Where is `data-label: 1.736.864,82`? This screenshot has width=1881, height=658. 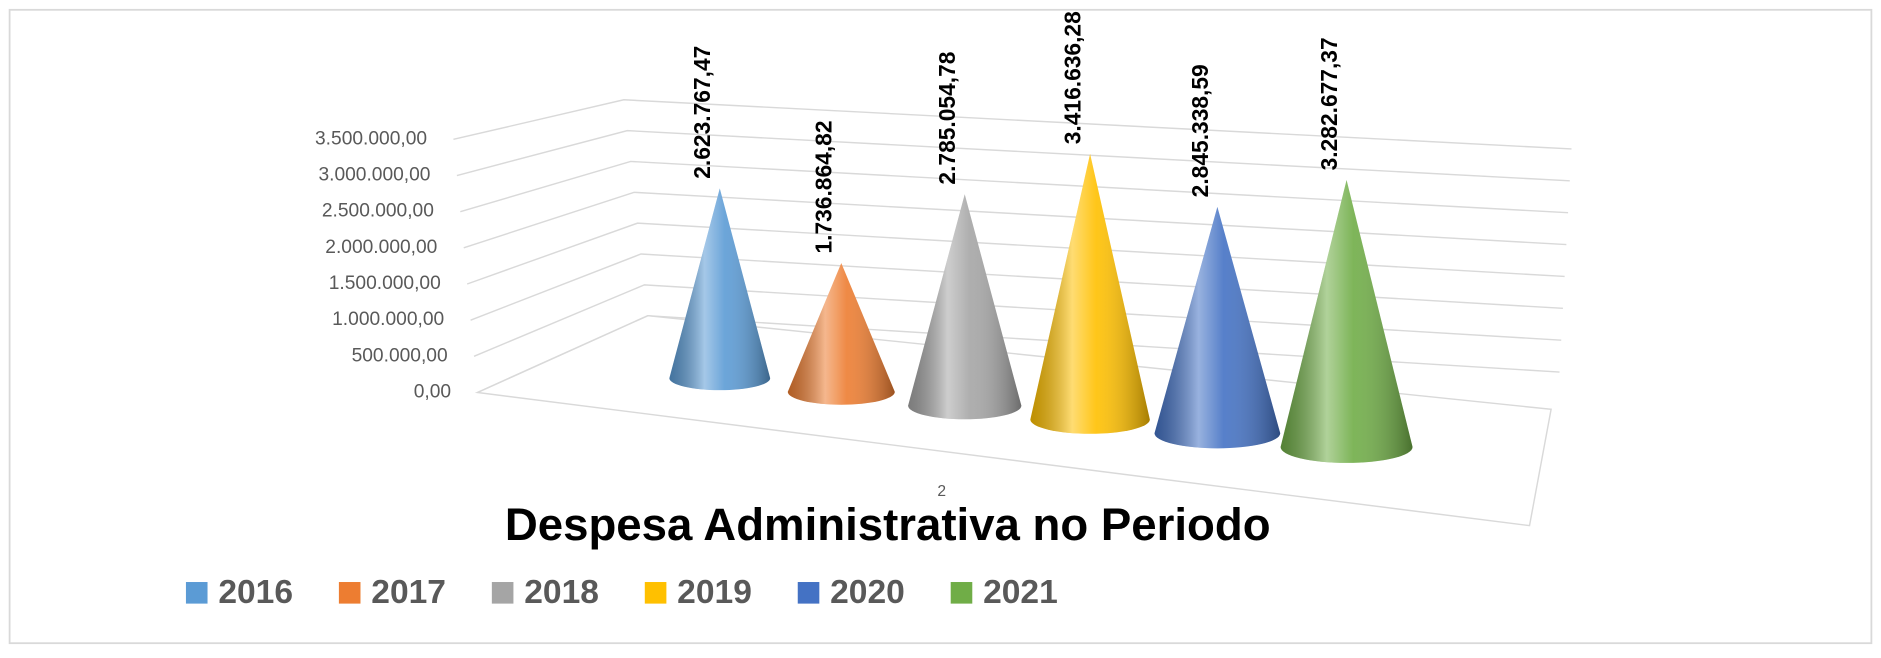
data-label: 1.736.864,82 is located at coordinates (824, 187).